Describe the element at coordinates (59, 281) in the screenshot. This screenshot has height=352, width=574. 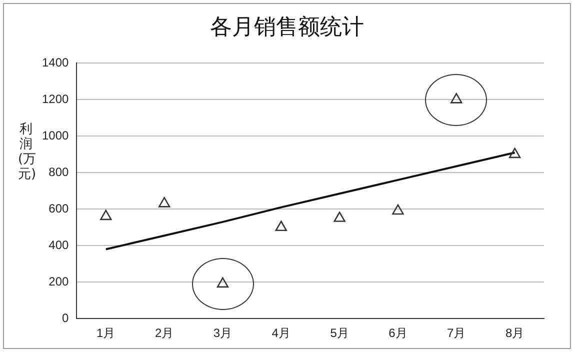
I see `y-tick-label: 200` at that location.